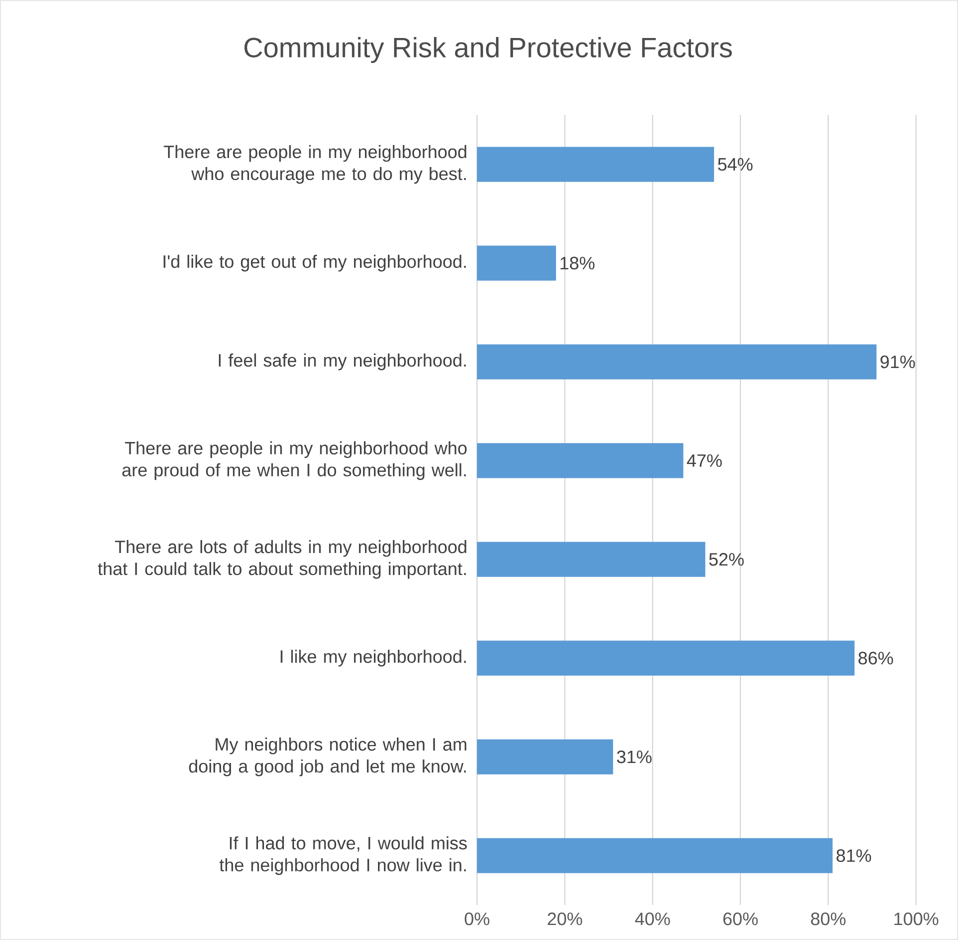 The height and width of the screenshot is (940, 958). I want to click on data-label: 81%, so click(854, 855).